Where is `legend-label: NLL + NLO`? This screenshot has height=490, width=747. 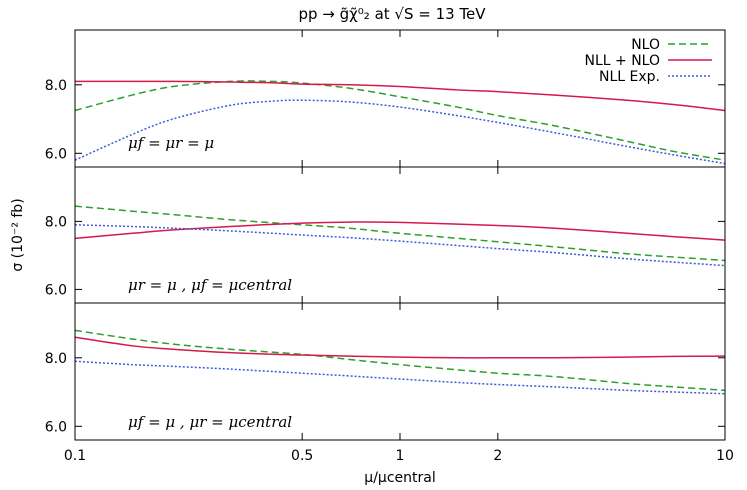
legend-label: NLL + NLO is located at coordinates (623, 61).